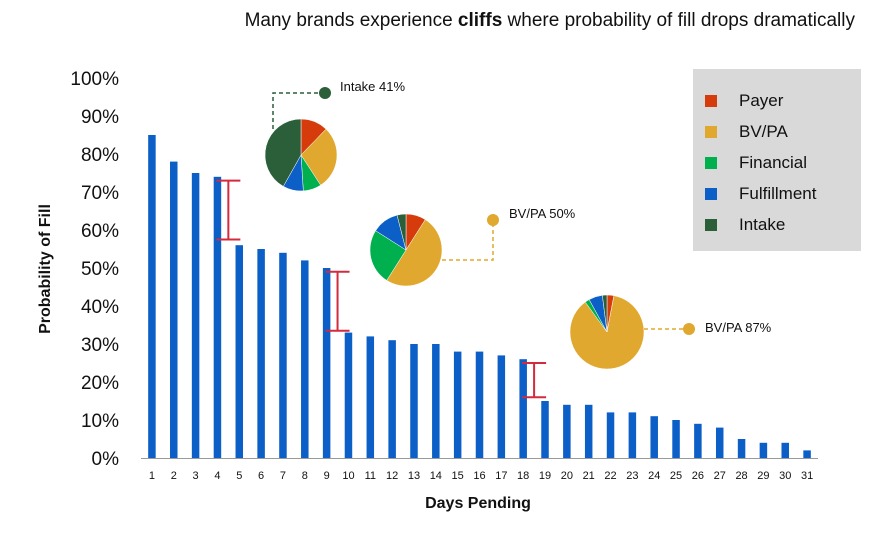 The width and height of the screenshot is (873, 543). I want to click on x-tick-label: 26, so click(698, 476).